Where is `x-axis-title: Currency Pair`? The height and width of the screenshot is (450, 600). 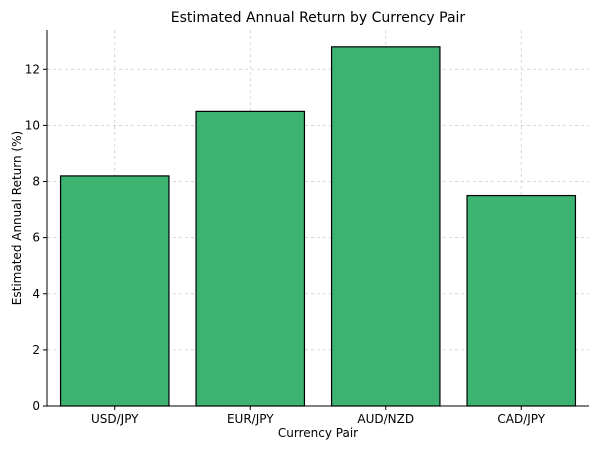 x-axis-title: Currency Pair is located at coordinates (318, 433).